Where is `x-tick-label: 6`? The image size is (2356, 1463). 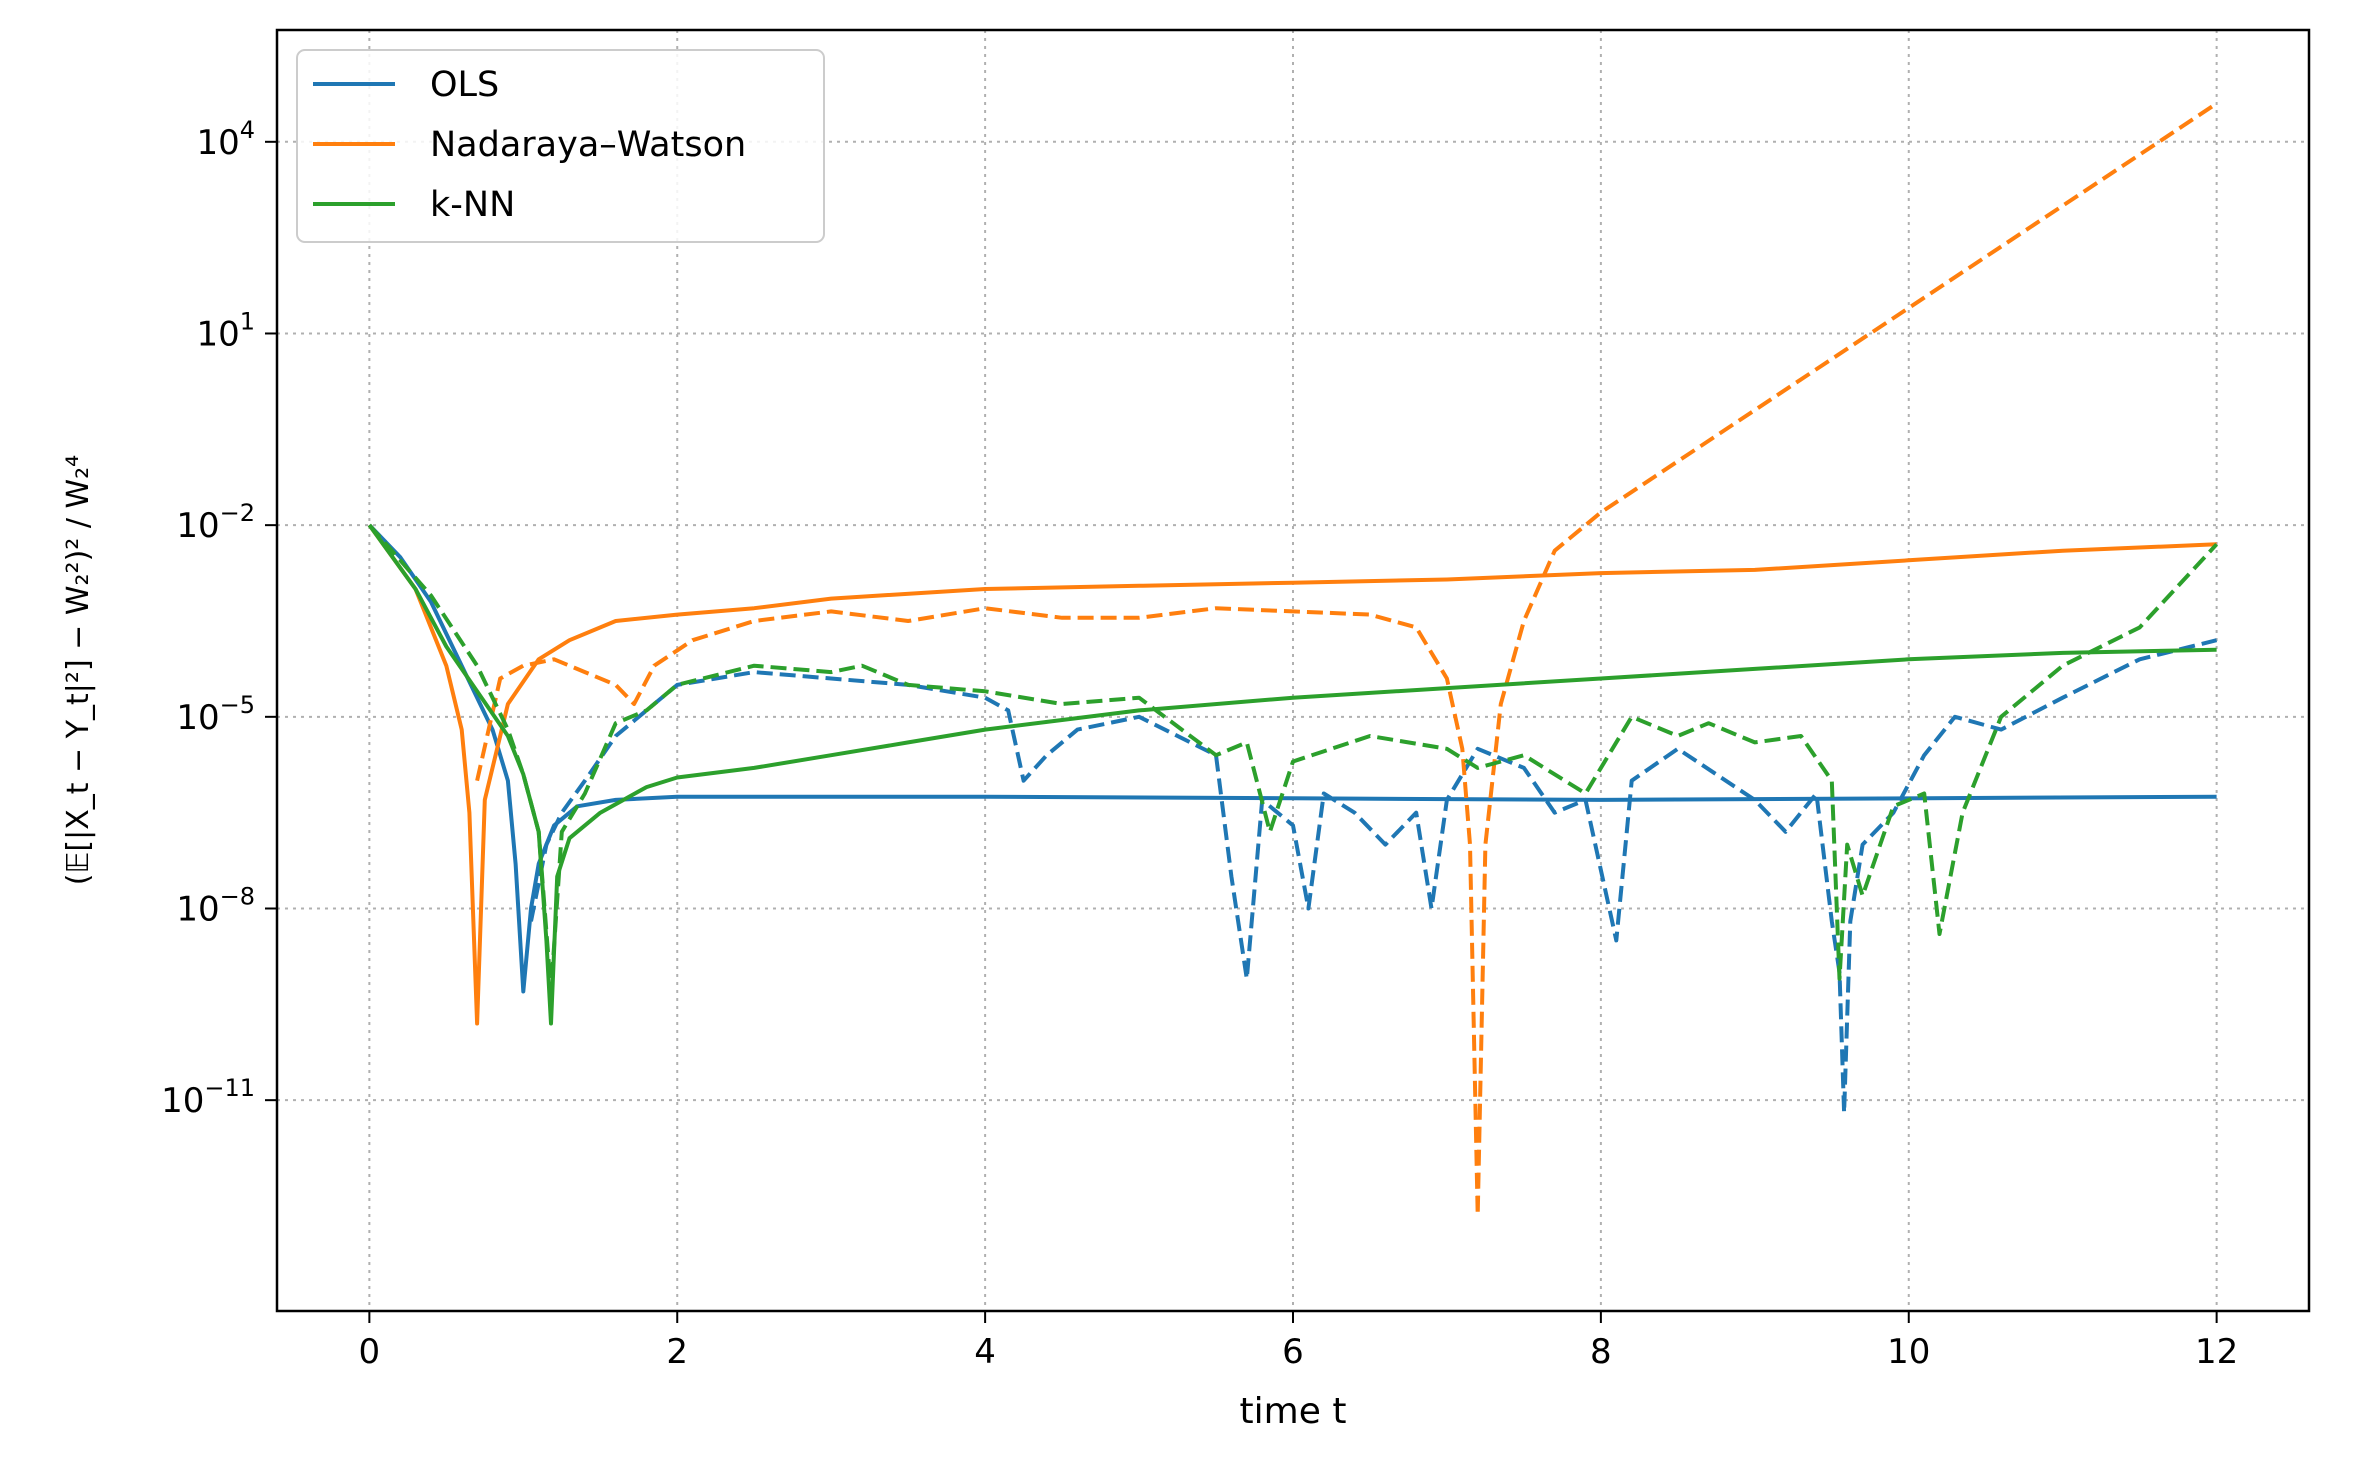 x-tick-label: 6 is located at coordinates (1293, 1352).